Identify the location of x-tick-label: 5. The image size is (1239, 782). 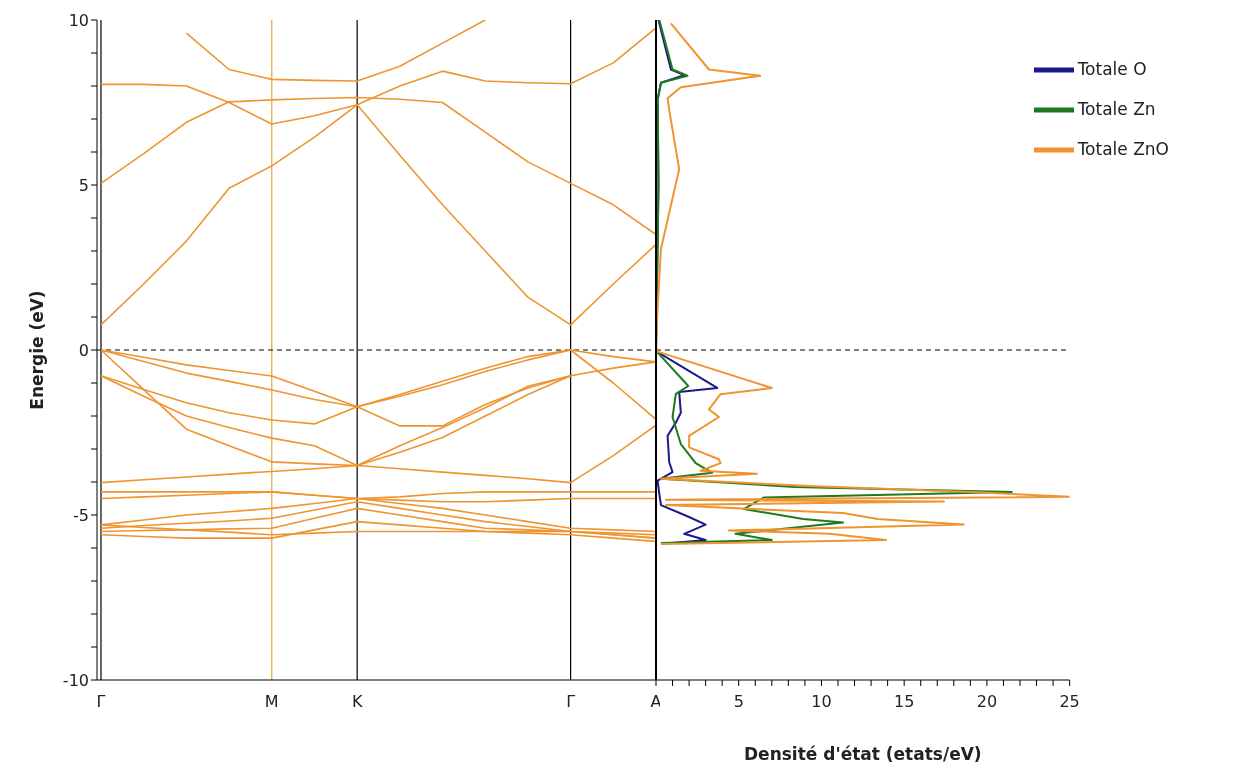
(738, 702).